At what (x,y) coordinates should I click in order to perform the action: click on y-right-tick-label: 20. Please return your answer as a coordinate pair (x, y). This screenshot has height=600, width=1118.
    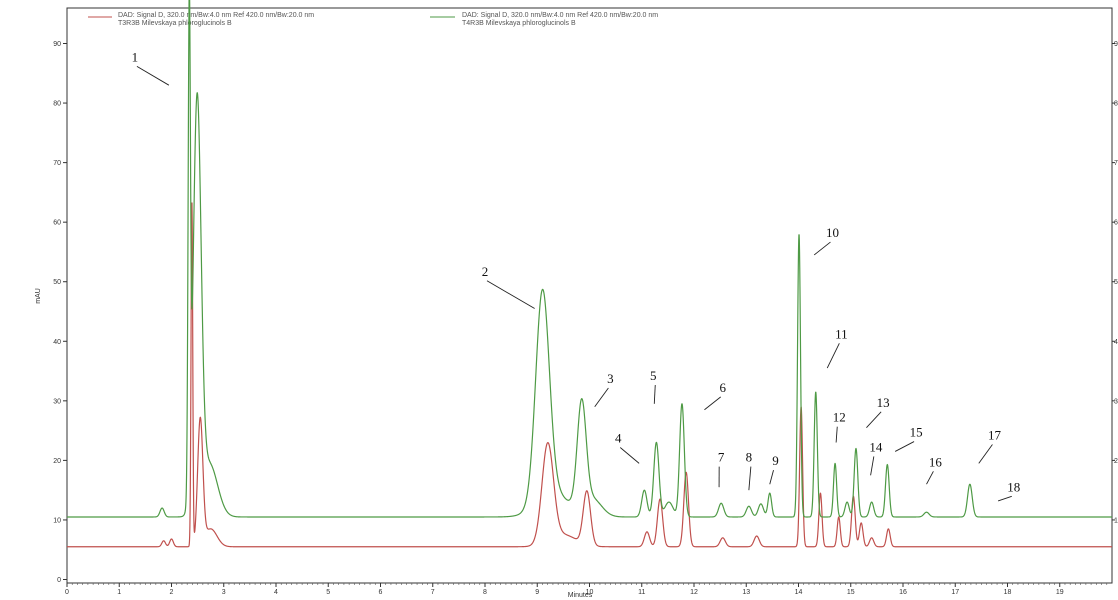
    Looking at the image, I should click on (1116, 461).